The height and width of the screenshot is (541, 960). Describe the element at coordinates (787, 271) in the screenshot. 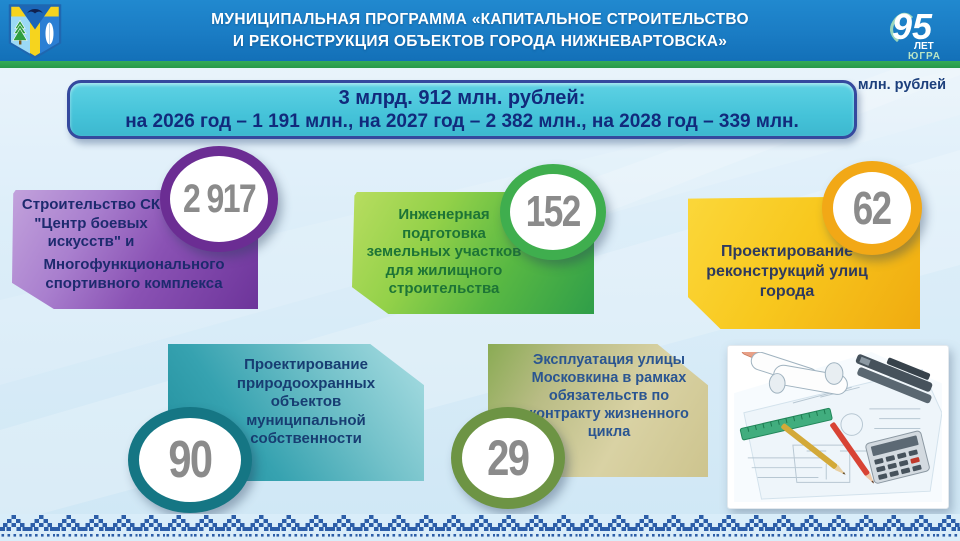

I see `card-street-reconstruction-label: Проектирование реконструкций улиц города` at that location.